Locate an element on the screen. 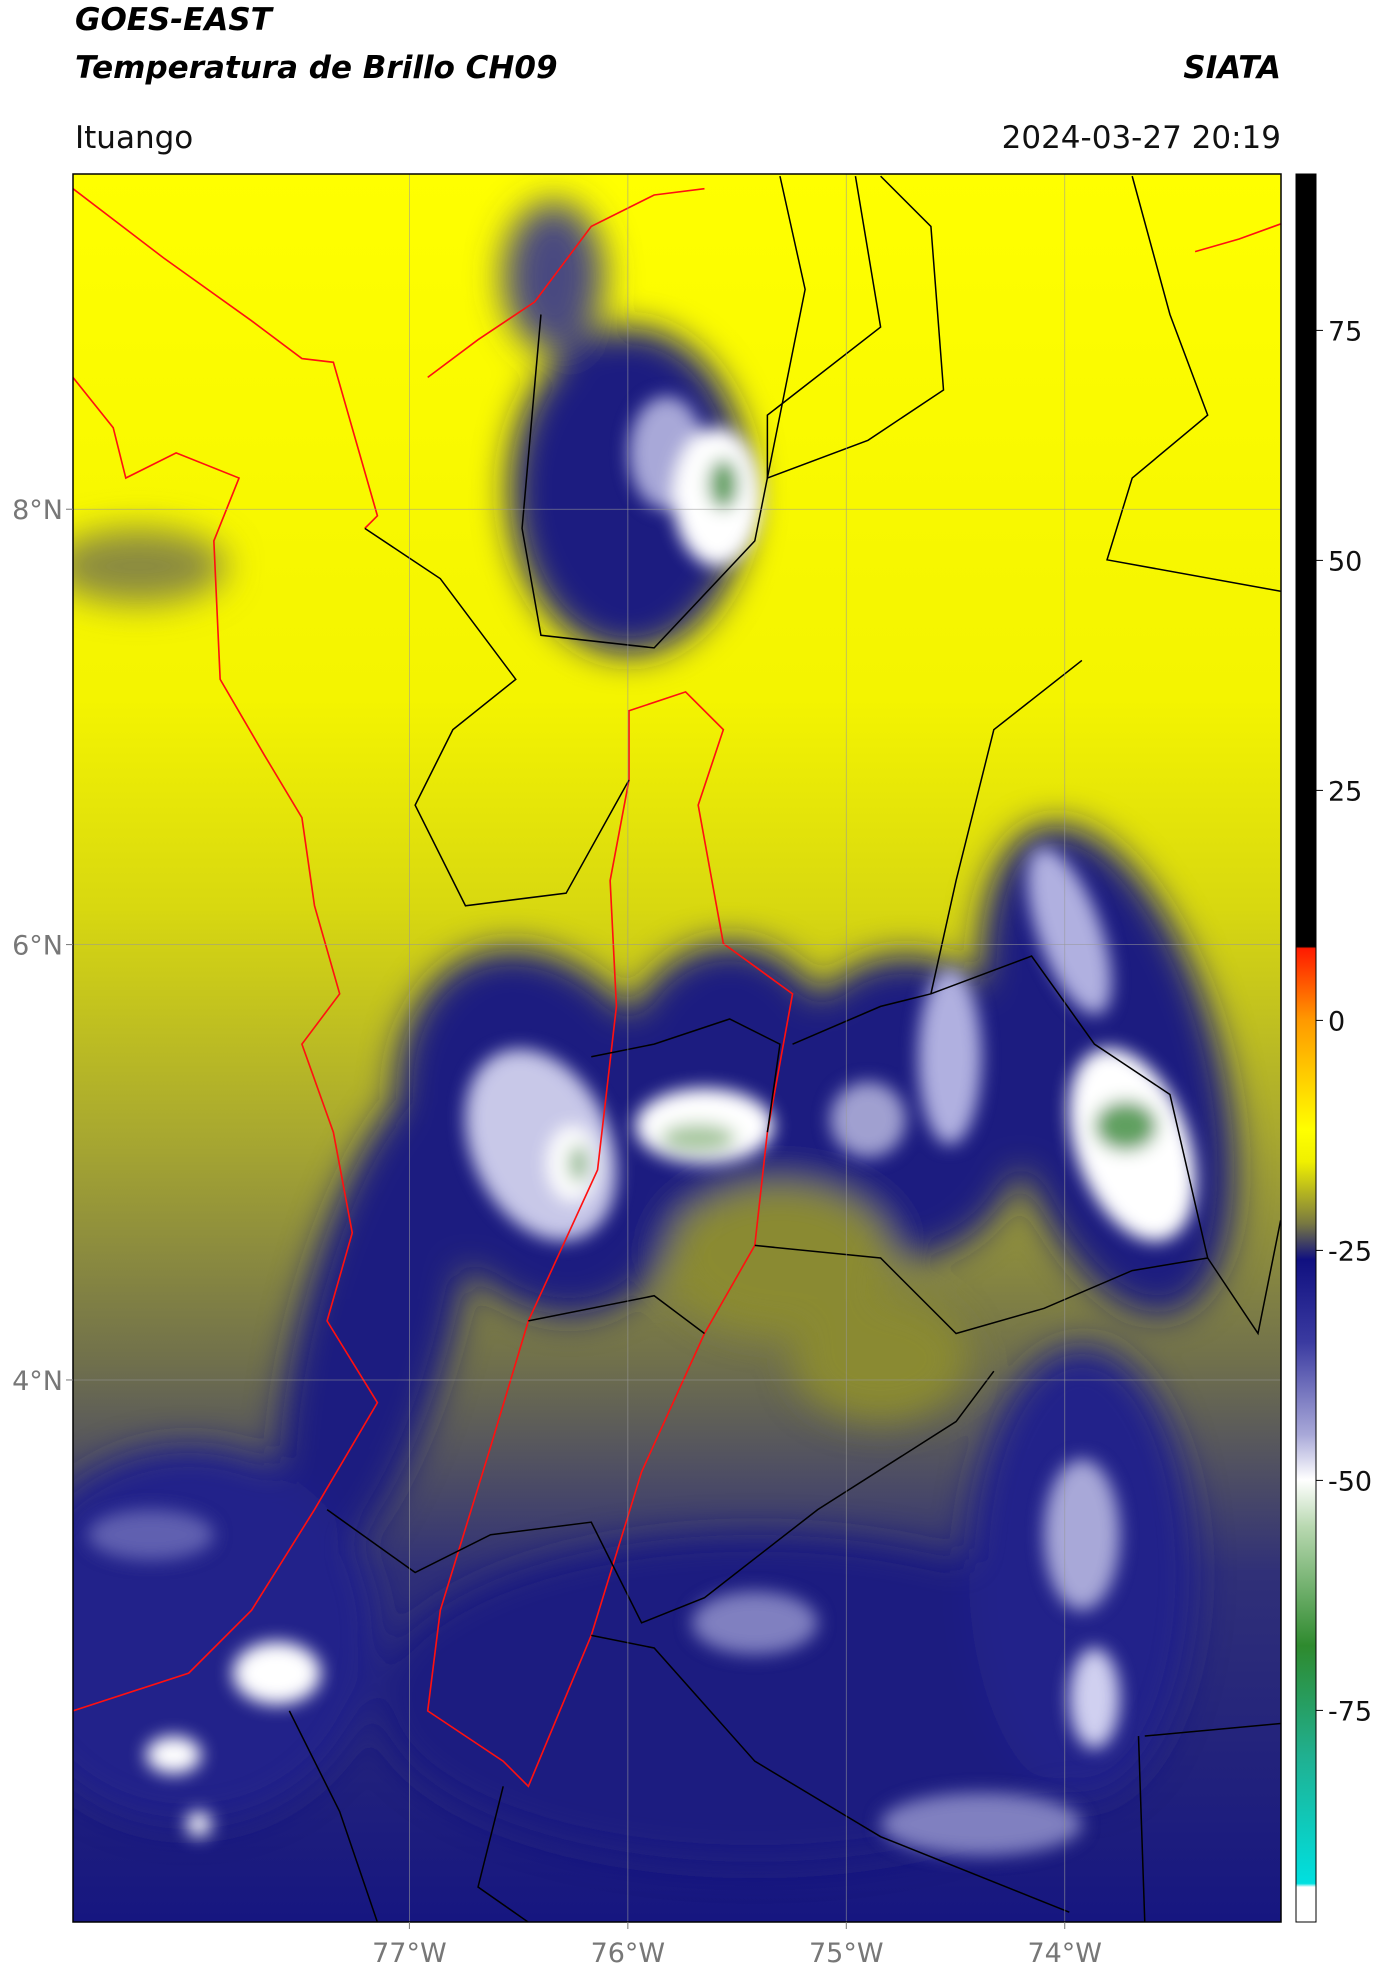 This screenshot has height=1981, width=1384. colorbar-tick-label: 25 is located at coordinates (1345, 791).